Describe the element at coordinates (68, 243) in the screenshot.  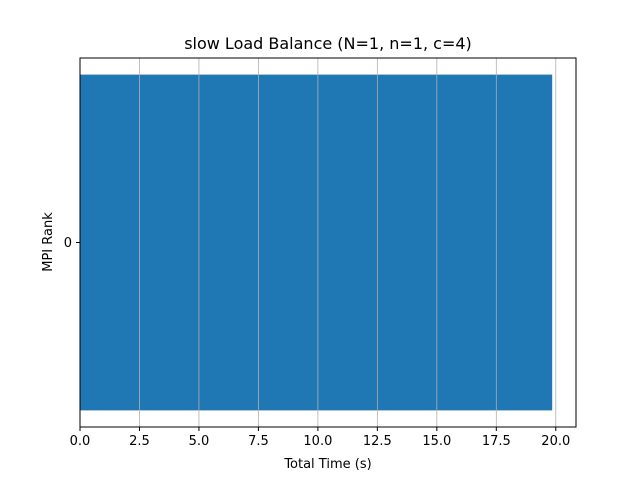
I see `y-tick-label: 0` at that location.